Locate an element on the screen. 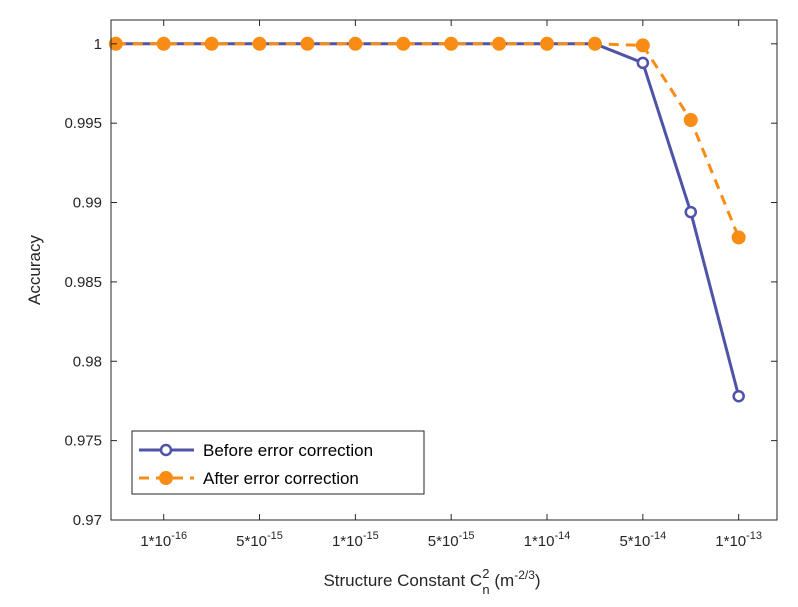 This screenshot has height=607, width=798. x-tick-label-exponent: -13 is located at coordinates (754, 536).